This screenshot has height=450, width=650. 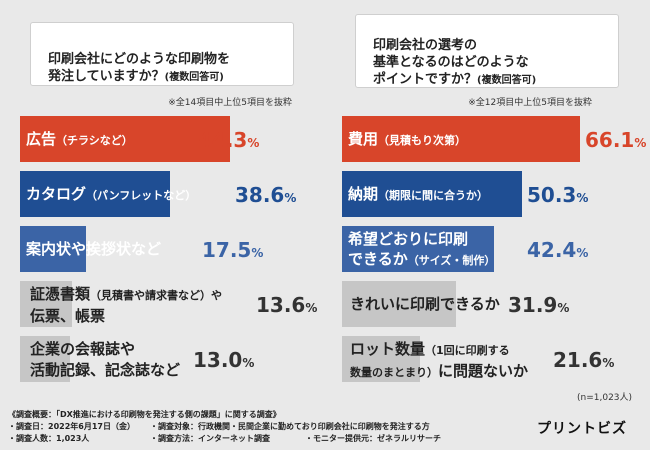 I want to click on left-extract-note: ※全14項目中上位5項目を抜粋, so click(x=230, y=103).